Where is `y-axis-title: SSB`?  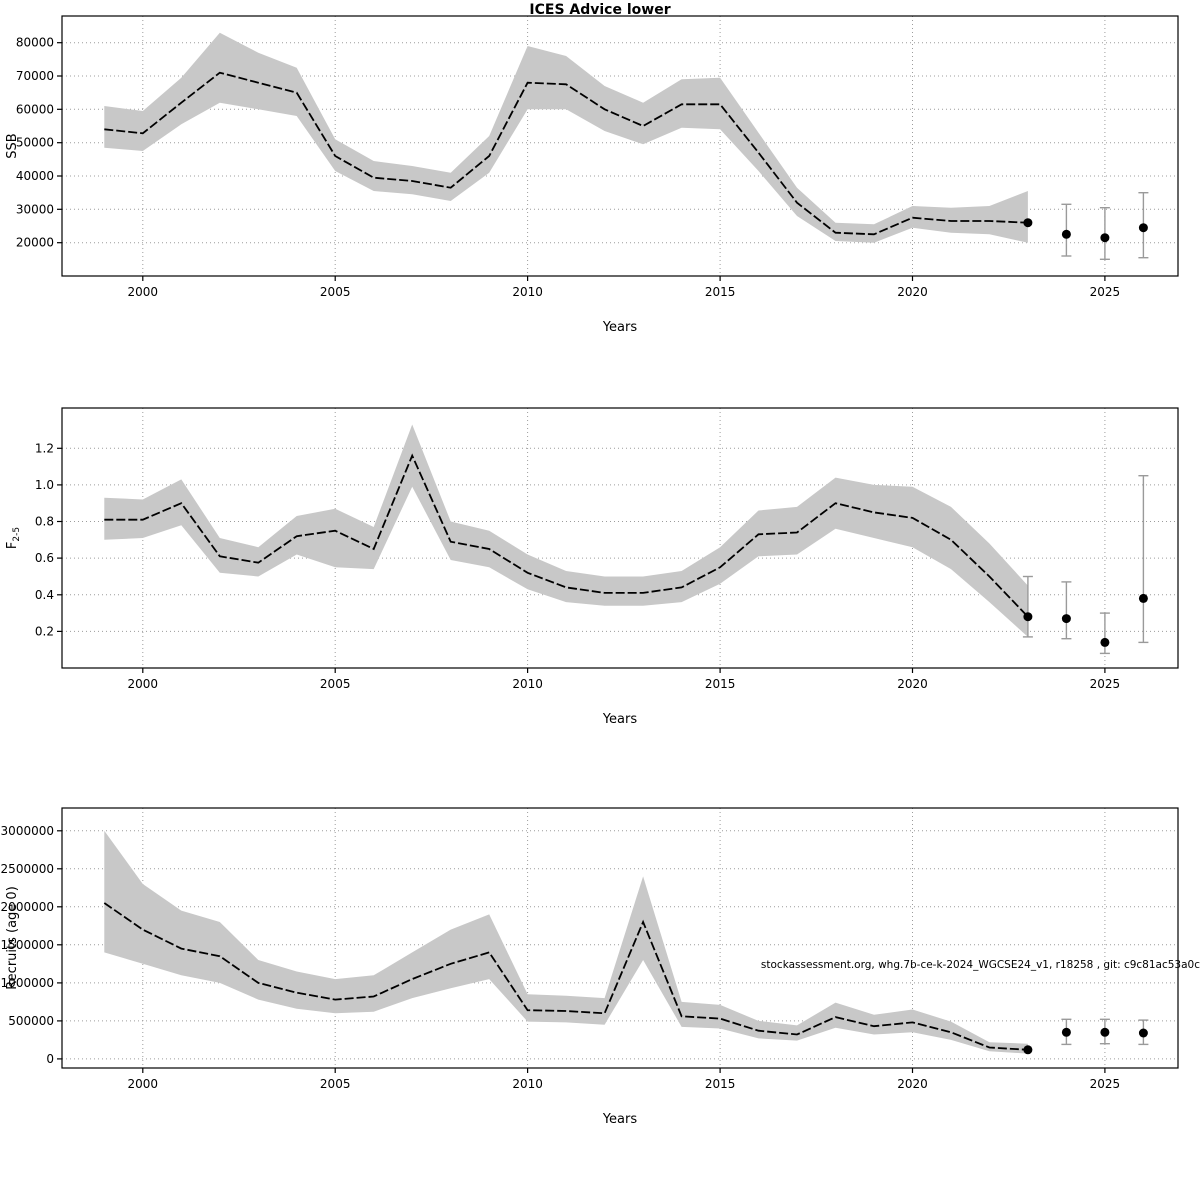
y-axis-title: SSB is located at coordinates (12, 145).